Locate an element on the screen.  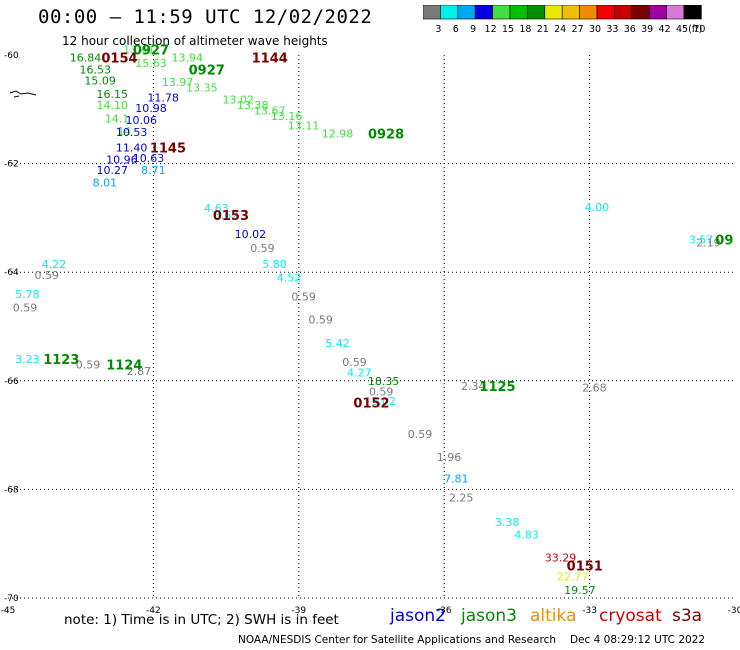
x-tick-label: -39 is located at coordinates (298, 611).